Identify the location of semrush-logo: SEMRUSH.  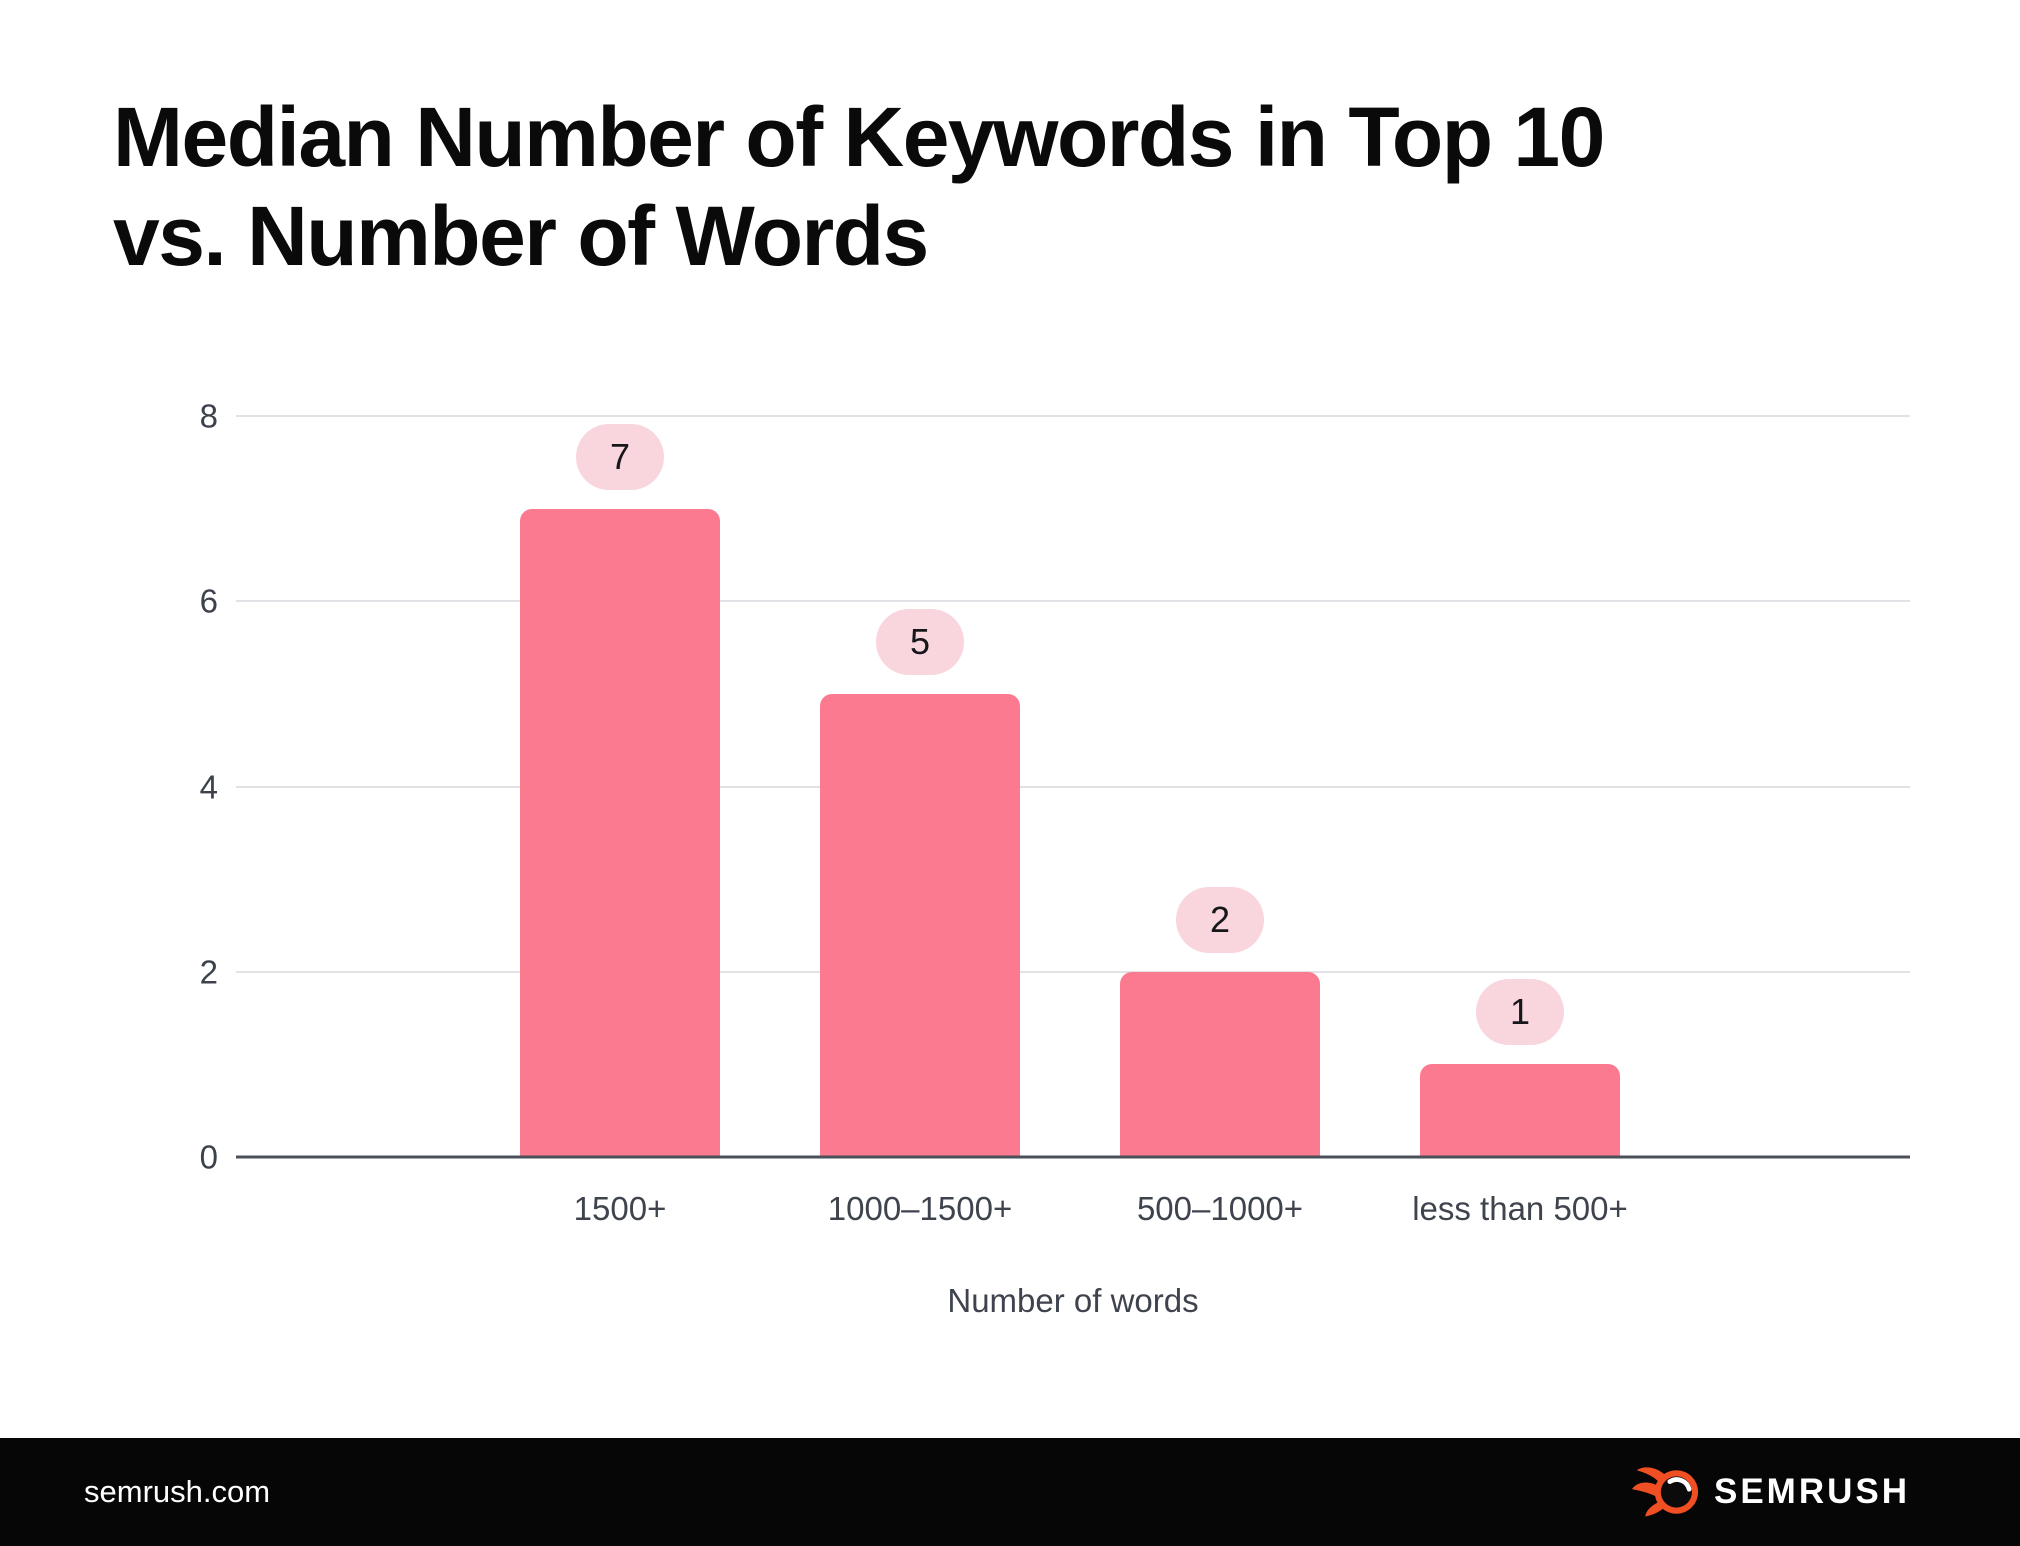
(1770, 1492).